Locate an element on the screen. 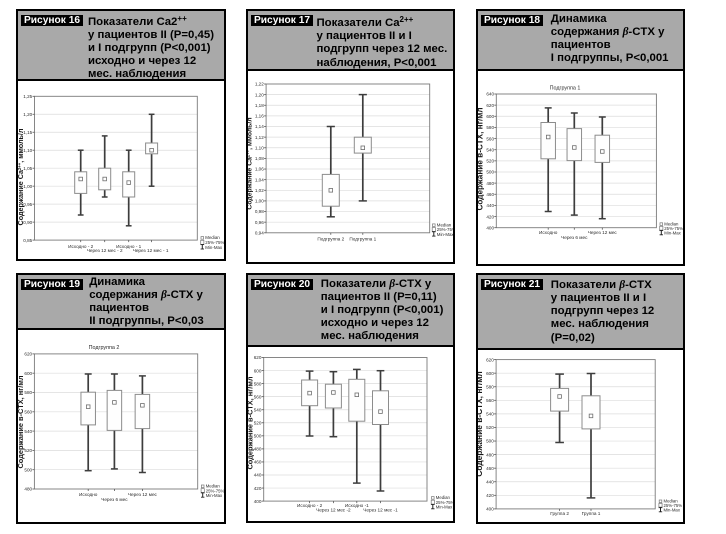 This screenshot has width=726, height=534. svg-text: 1,10 is located at coordinates (259, 147).